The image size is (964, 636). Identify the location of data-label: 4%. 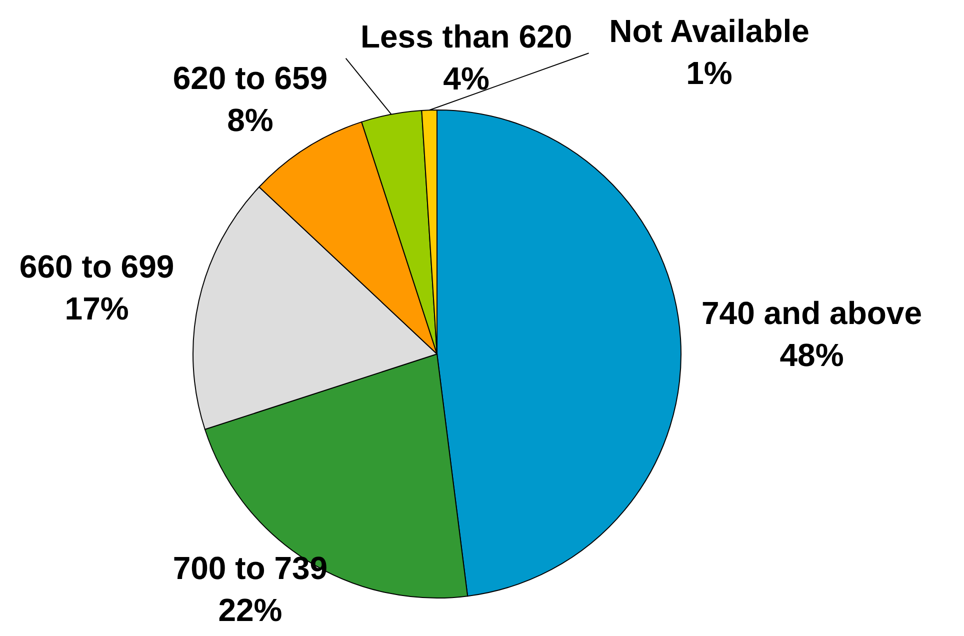
(466, 78).